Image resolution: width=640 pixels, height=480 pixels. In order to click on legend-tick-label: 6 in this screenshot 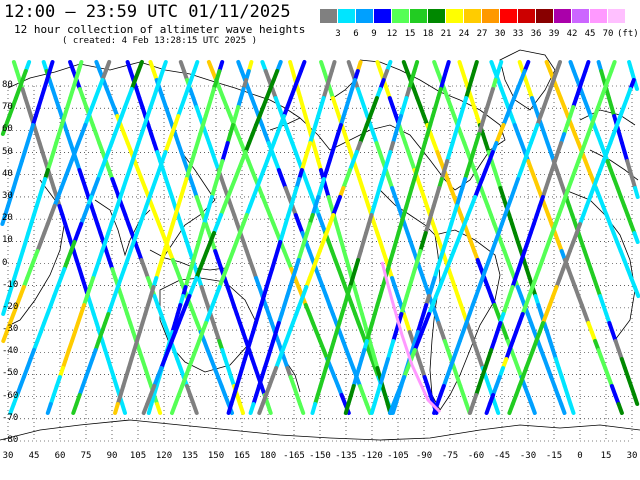, I will do `click(356, 34)`.